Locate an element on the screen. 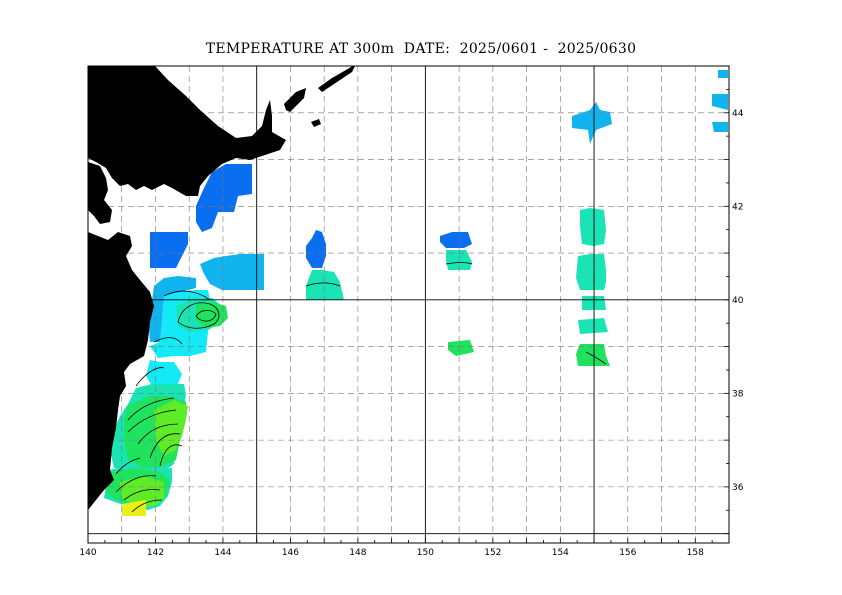 Image resolution: width=842 pixels, height=595 pixels. lat-tick-label: 40 is located at coordinates (738, 301).